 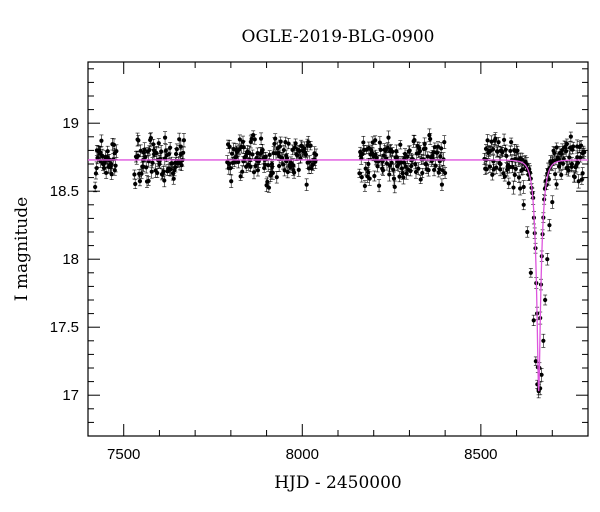 I want to click on y-tick-label: 17, so click(x=70, y=395).